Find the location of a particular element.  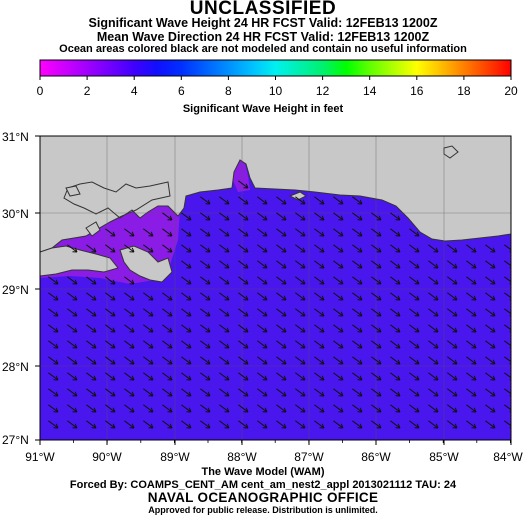

classification-banner: UNCLASSIFIED is located at coordinates (263, 9).